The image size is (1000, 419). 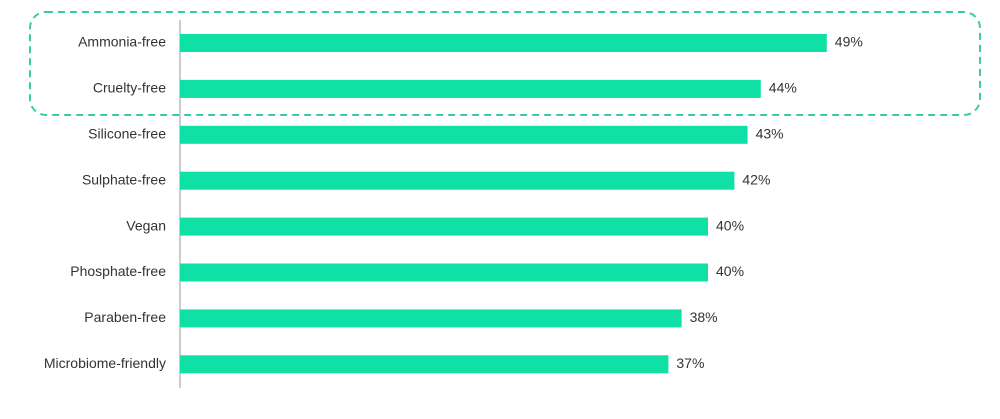 I want to click on value-label: 43%, so click(x=770, y=134).